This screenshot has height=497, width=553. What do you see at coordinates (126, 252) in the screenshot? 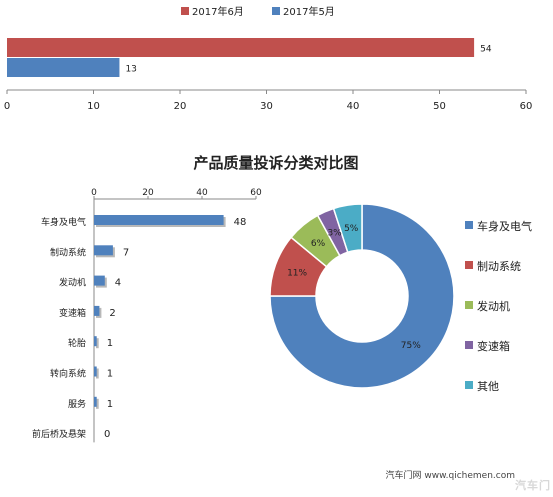
I see `data-label: 7` at bounding box center [126, 252].